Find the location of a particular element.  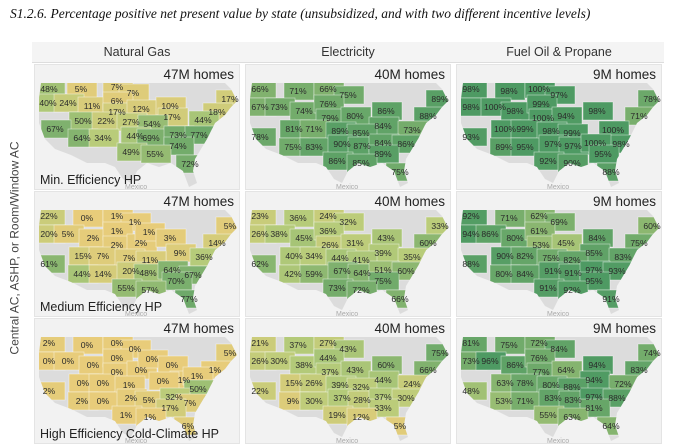

state-percentage-label: 63% is located at coordinates (505, 383).